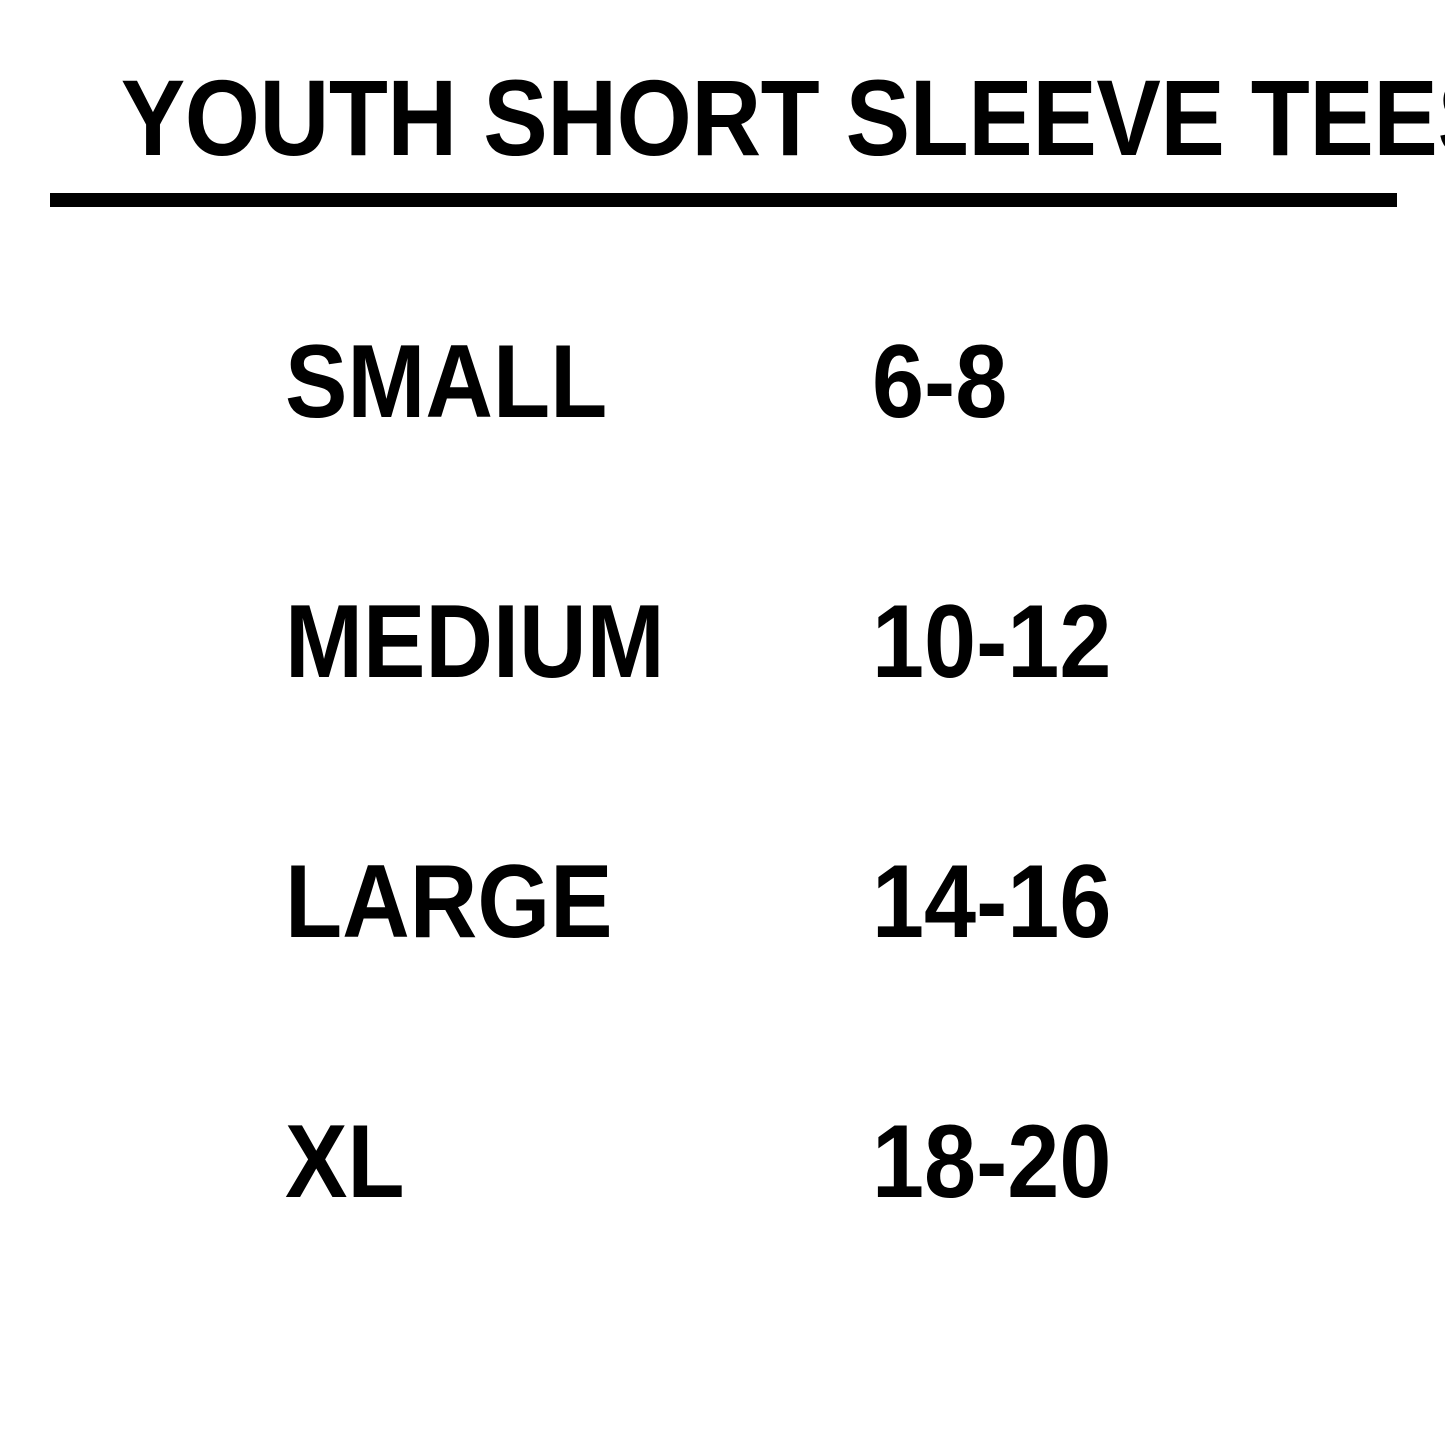  I want to click on page-title: YOUTH SHORT SLEEVE TEES, so click(782, 117).